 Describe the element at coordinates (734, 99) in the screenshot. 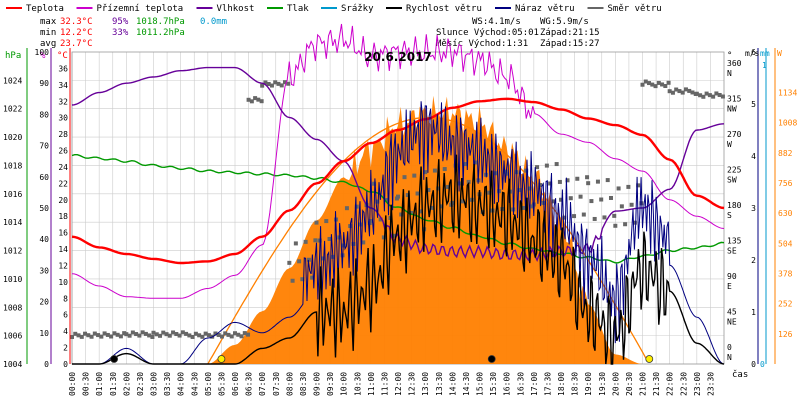

I see `direction-tick-label: 315` at that location.